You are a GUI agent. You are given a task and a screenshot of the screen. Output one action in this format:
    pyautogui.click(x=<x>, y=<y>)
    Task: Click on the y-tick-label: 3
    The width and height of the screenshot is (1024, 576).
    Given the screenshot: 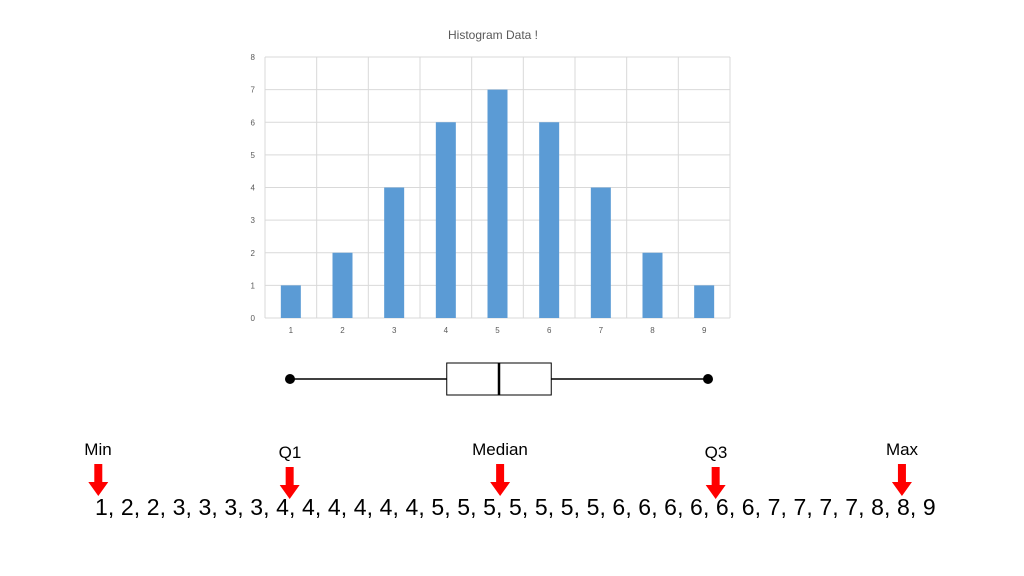 What is the action you would take?
    pyautogui.click(x=253, y=220)
    